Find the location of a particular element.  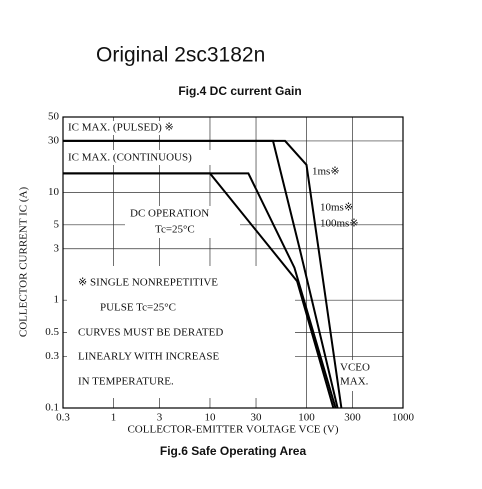

x-tick-label: 10 is located at coordinates (210, 418).